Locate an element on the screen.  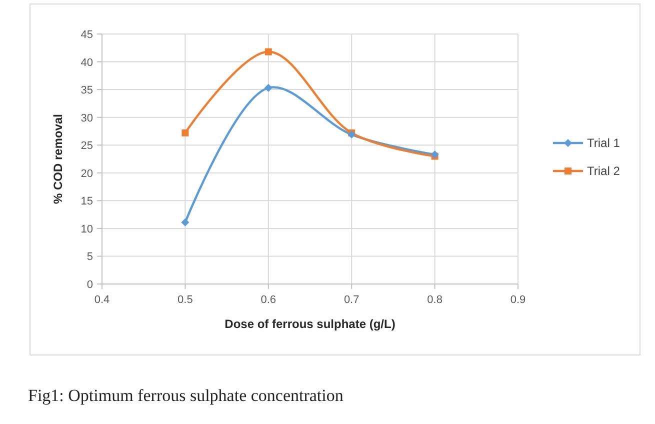
y-tick-label: 5 is located at coordinates (89, 257).